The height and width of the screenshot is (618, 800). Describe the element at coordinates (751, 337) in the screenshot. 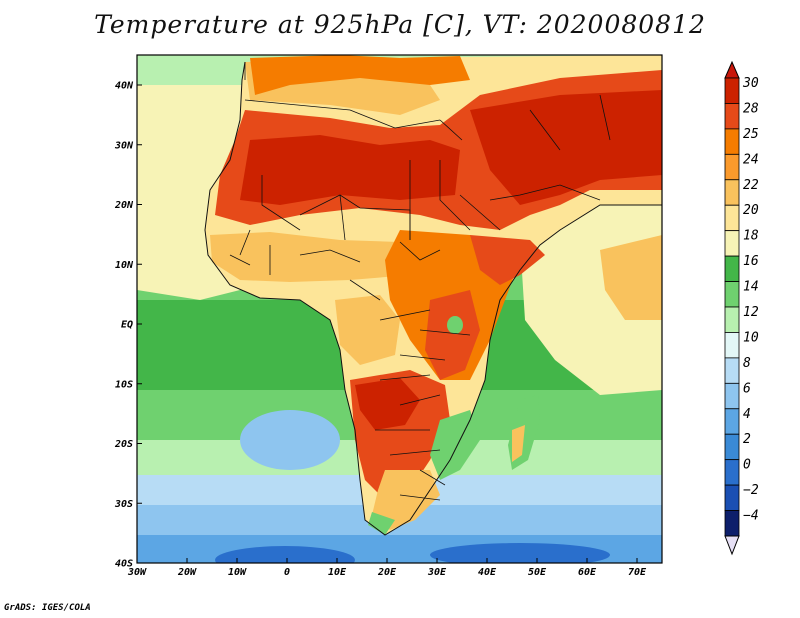

I see `colorbar-label: 10` at that location.